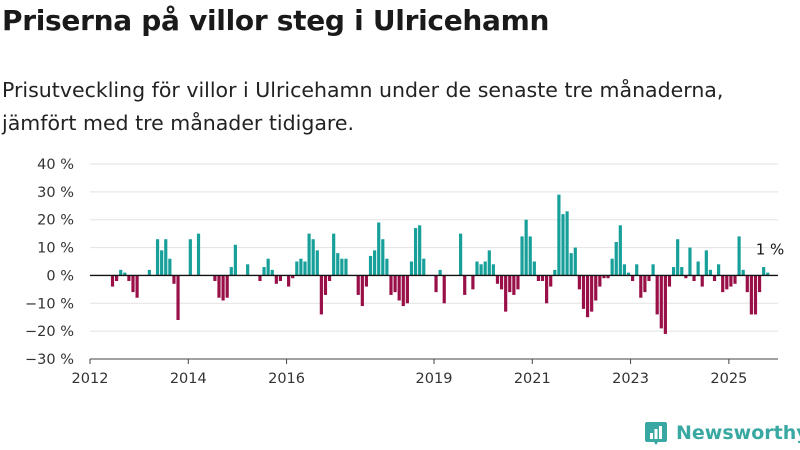 The image size is (800, 450). Describe the element at coordinates (55, 221) in the screenshot. I see `y-tick-label: 20 %` at that location.